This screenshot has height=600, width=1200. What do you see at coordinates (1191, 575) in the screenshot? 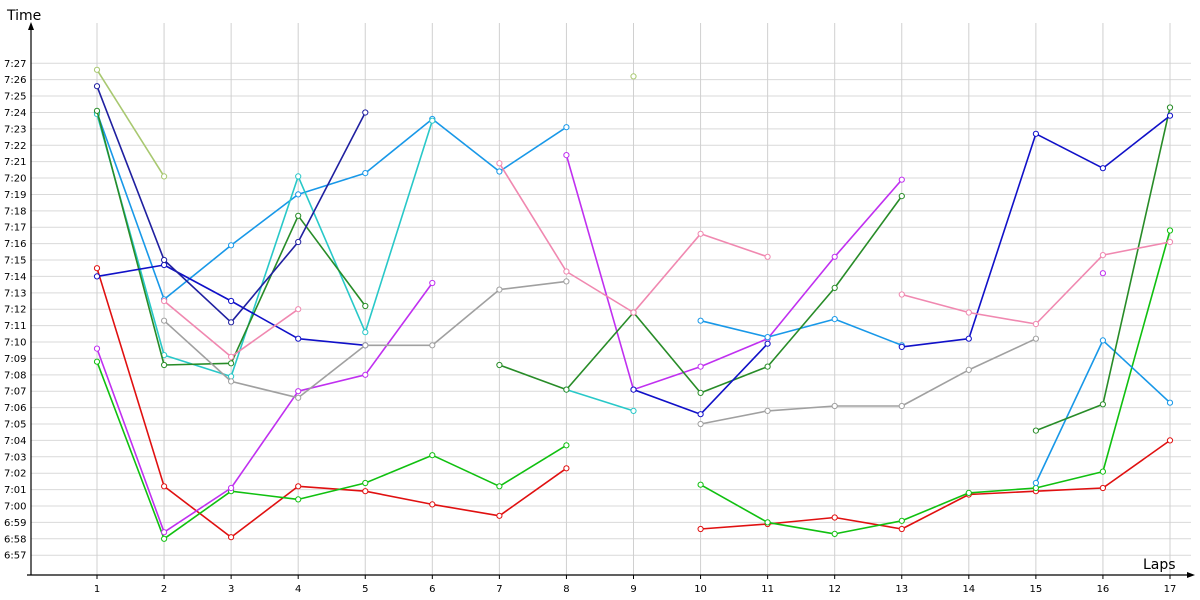
I see `x-axis-arrow` at bounding box center [1191, 575].